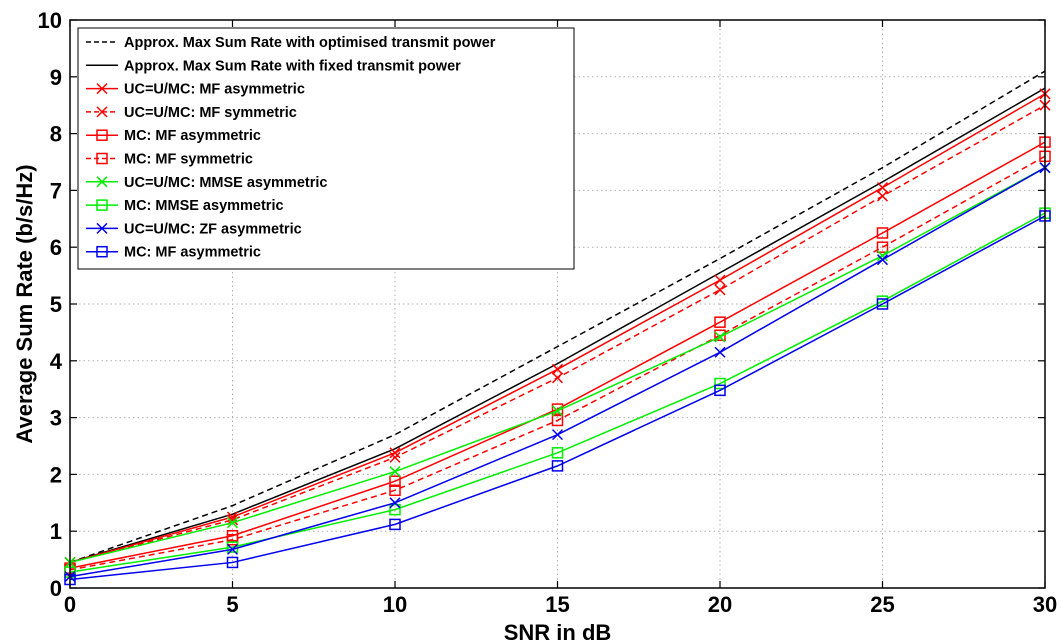  What do you see at coordinates (56, 190) in the screenshot?
I see `y-tick-label: 7` at bounding box center [56, 190].